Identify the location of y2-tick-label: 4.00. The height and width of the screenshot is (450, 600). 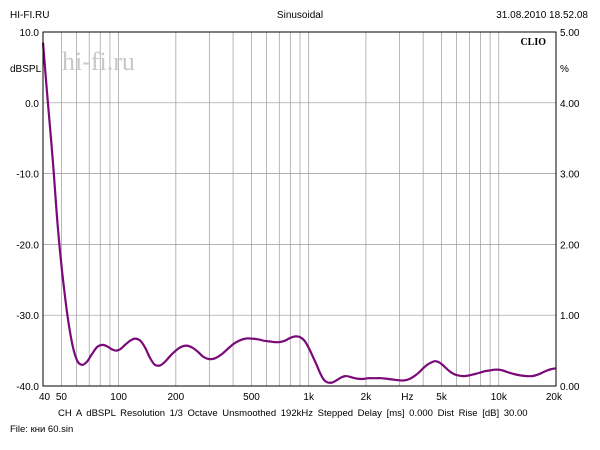
(570, 104).